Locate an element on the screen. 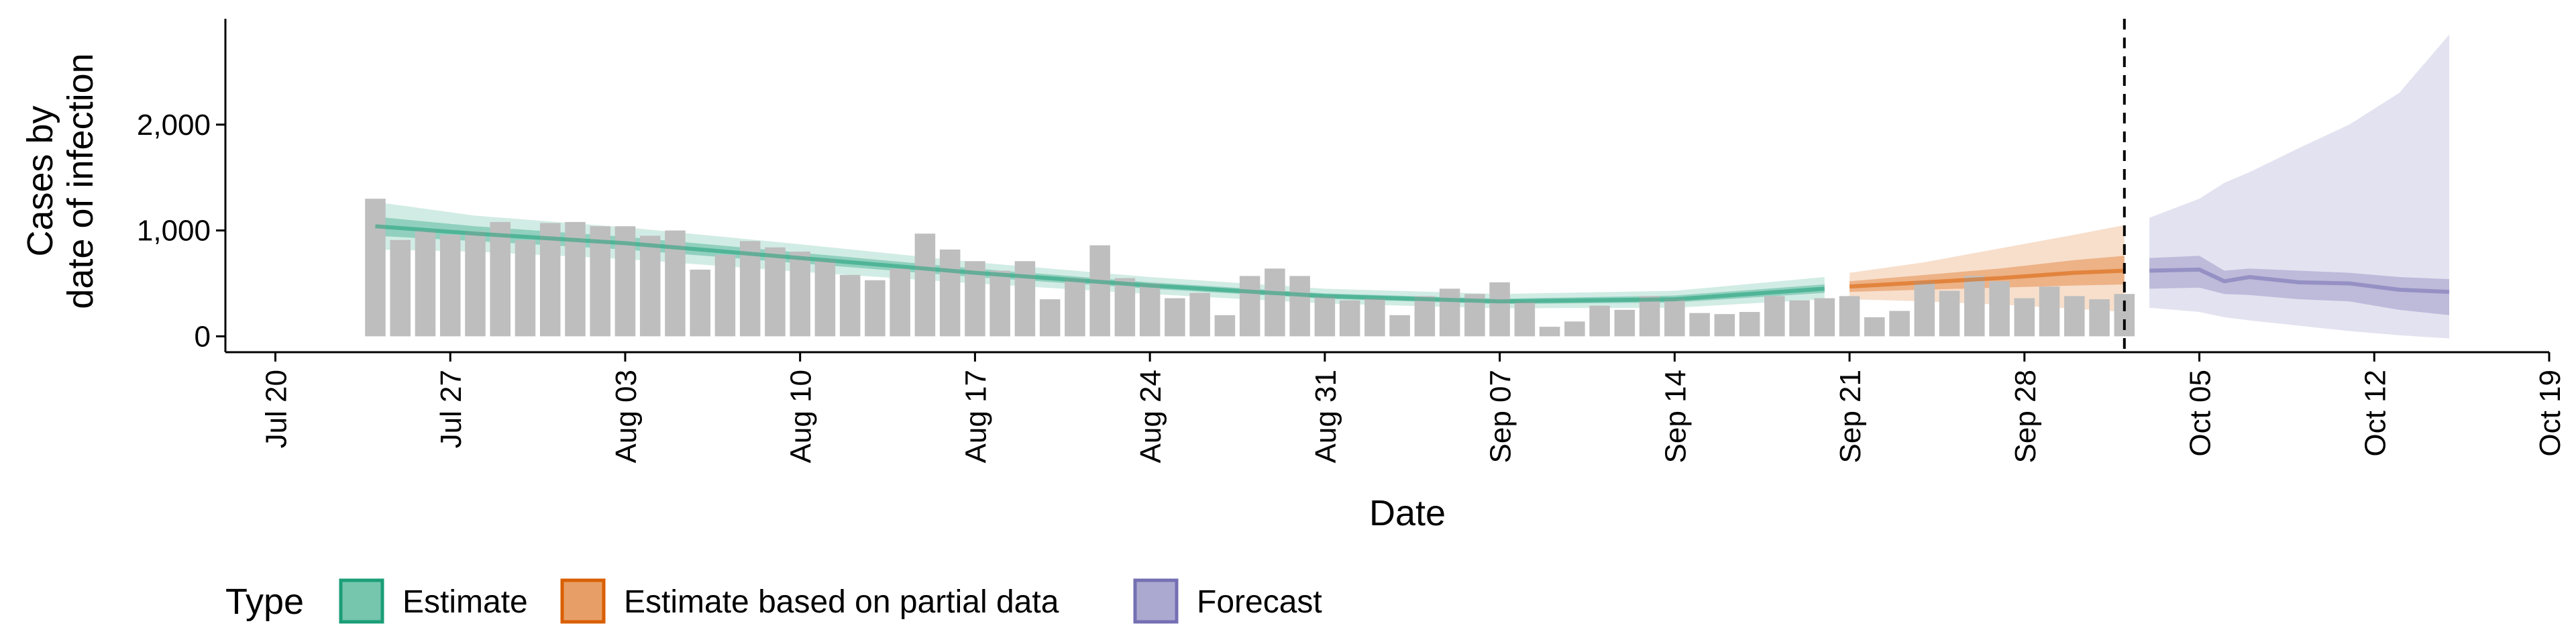  x-tick-label: Aug 03 is located at coordinates (626, 416).